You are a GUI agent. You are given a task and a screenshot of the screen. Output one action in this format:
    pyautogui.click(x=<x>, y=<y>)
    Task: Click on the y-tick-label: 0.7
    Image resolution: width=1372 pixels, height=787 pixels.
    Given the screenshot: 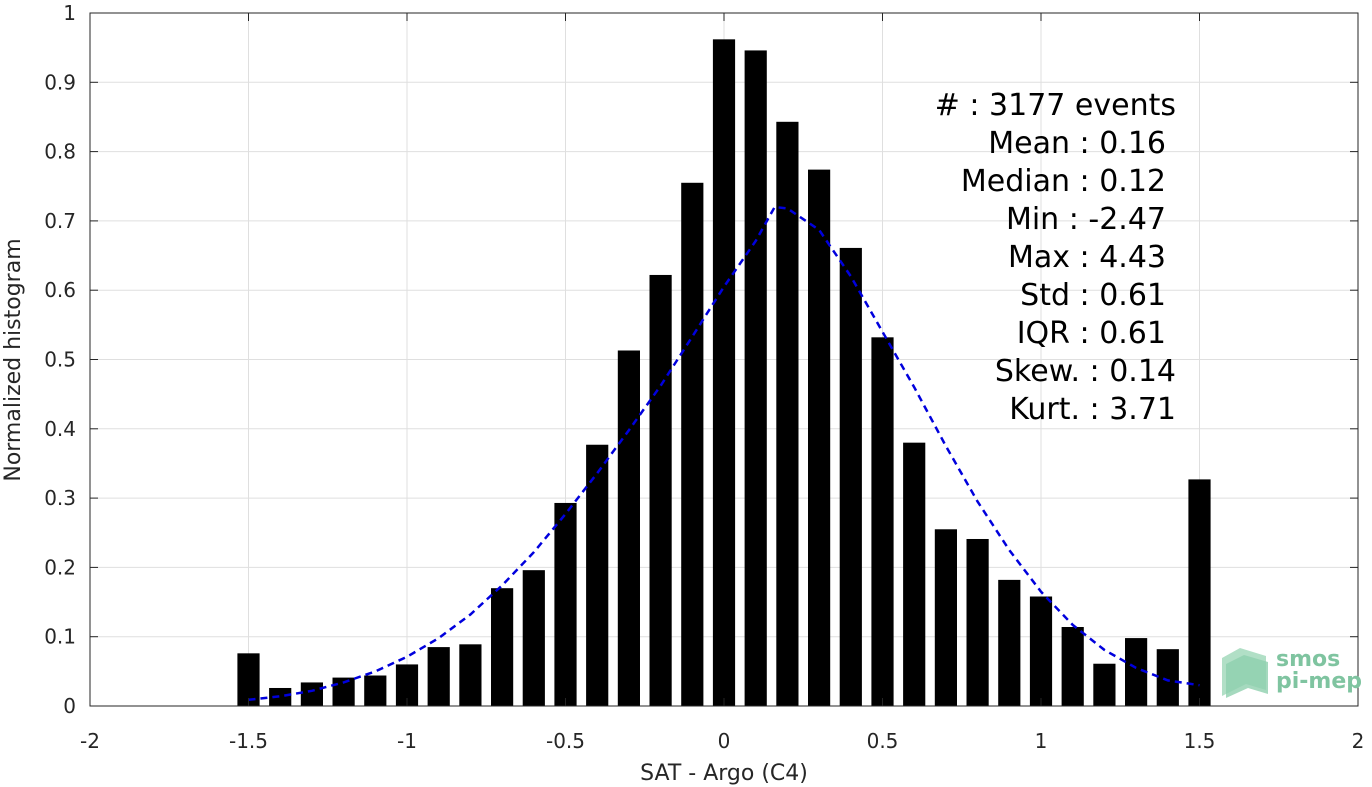 What is the action you would take?
    pyautogui.click(x=60, y=221)
    